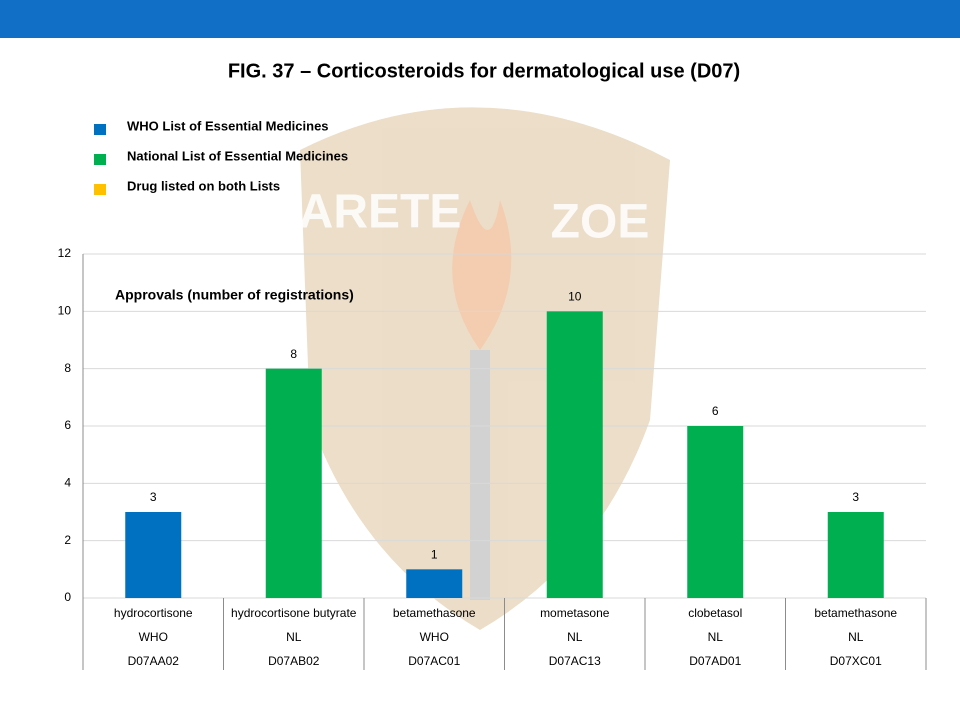 The image size is (960, 720). Describe the element at coordinates (856, 661) in the screenshot. I see `atc-code: D07XC01` at that location.